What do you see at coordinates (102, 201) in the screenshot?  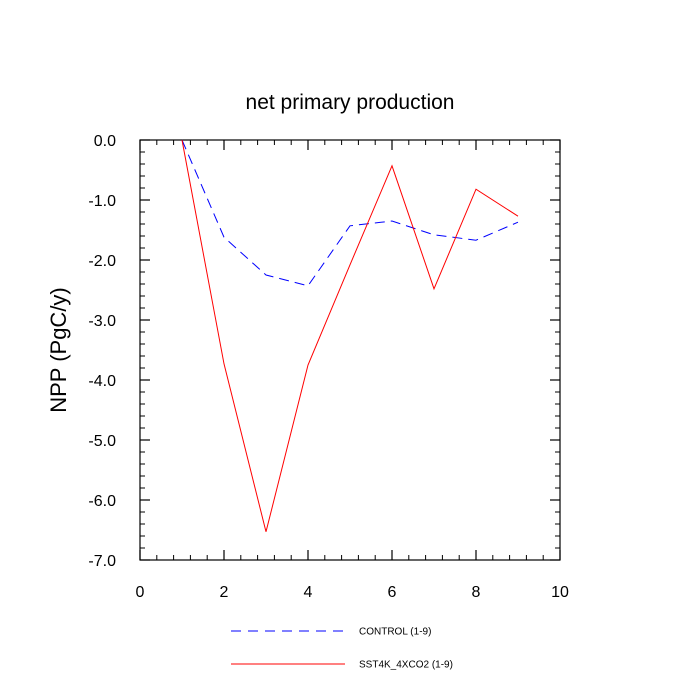 I see `y-tick-label: -1.0` at bounding box center [102, 201].